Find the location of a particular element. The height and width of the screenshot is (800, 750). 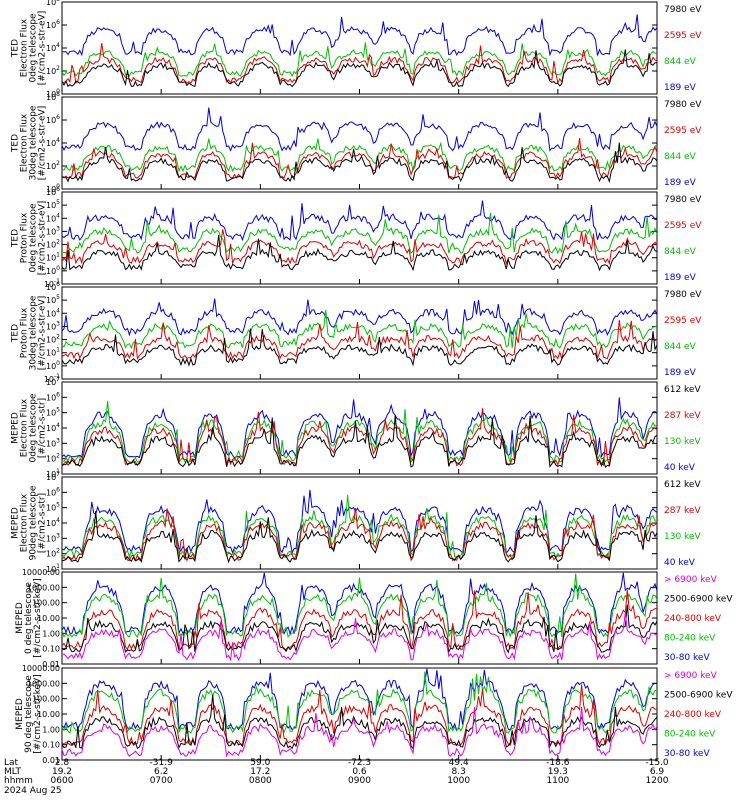

y-tick-label: 1000.00 is located at coordinates (43, 587).